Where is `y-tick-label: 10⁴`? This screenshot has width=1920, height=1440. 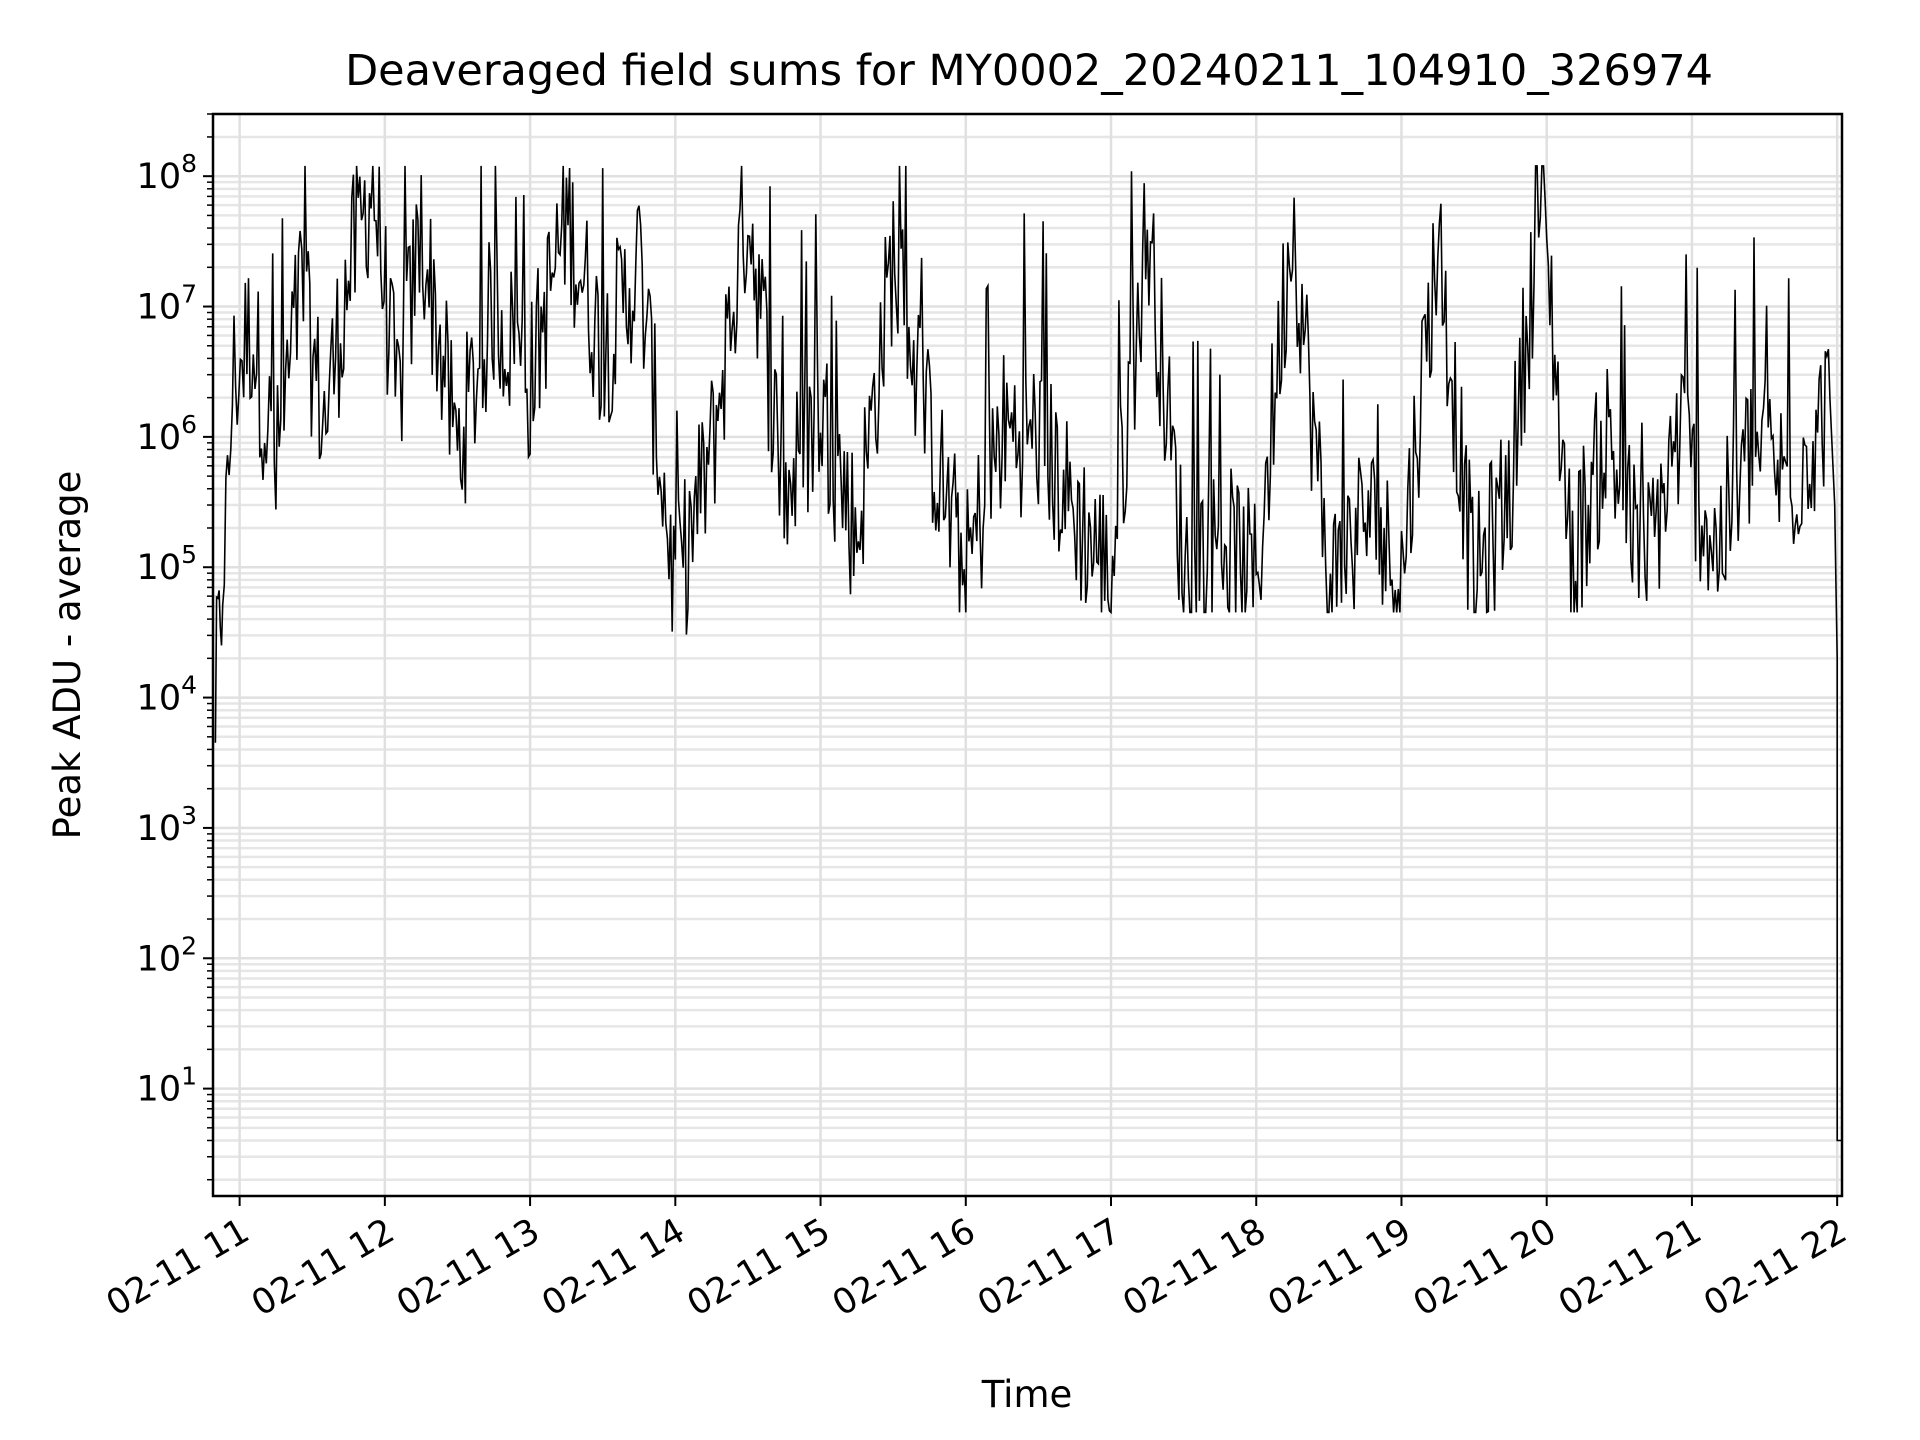 y-tick-label: 10⁴ is located at coordinates (167, 695).